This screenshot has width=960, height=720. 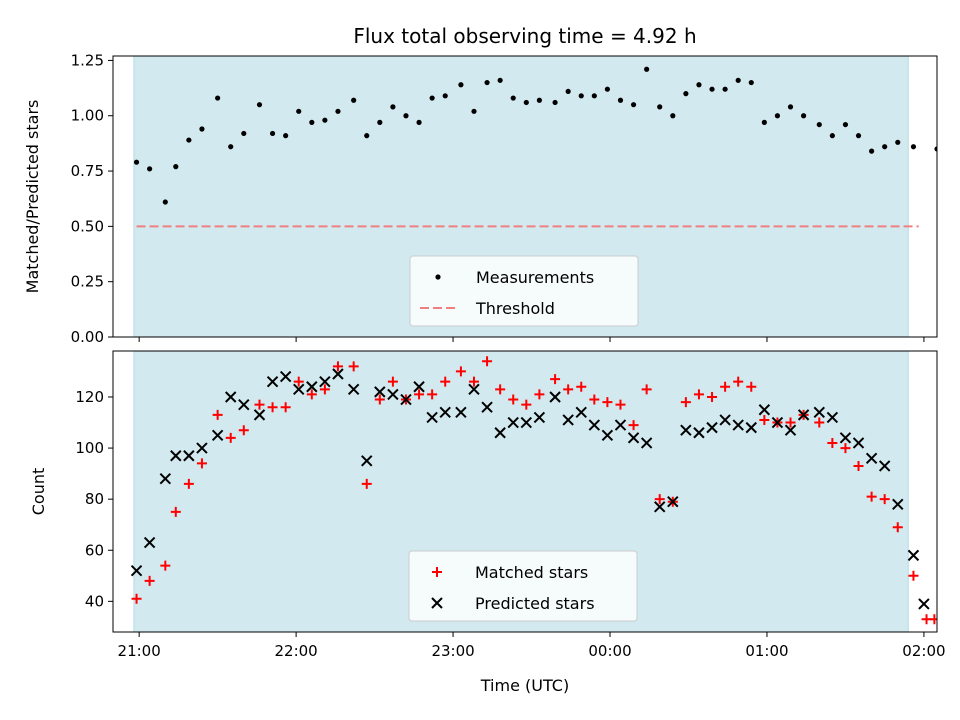 What do you see at coordinates (94, 601) in the screenshot?
I see `y-tick-label: 40` at bounding box center [94, 601].